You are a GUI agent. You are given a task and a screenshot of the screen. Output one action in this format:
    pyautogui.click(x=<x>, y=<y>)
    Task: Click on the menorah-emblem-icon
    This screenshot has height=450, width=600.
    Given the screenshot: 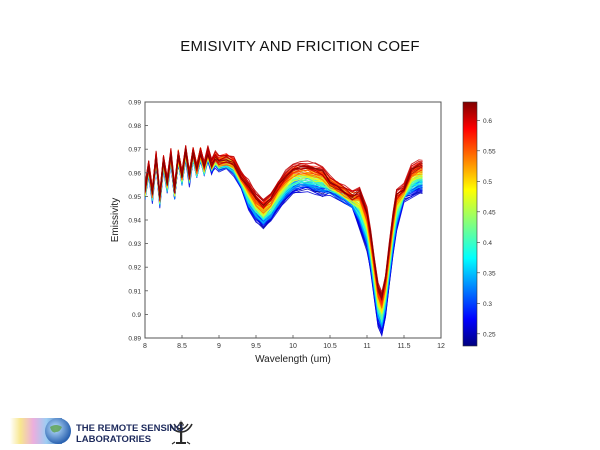 What is the action you would take?
    pyautogui.click(x=181, y=432)
    